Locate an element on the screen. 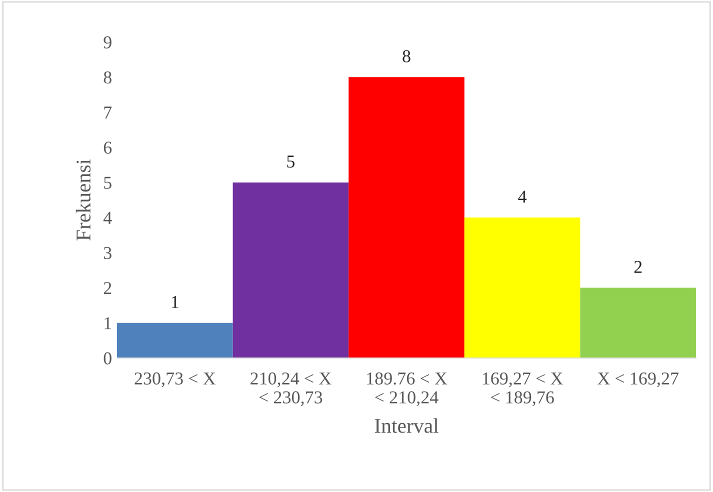 The height and width of the screenshot is (492, 713). y-tick-label: 4 is located at coordinates (107, 218).